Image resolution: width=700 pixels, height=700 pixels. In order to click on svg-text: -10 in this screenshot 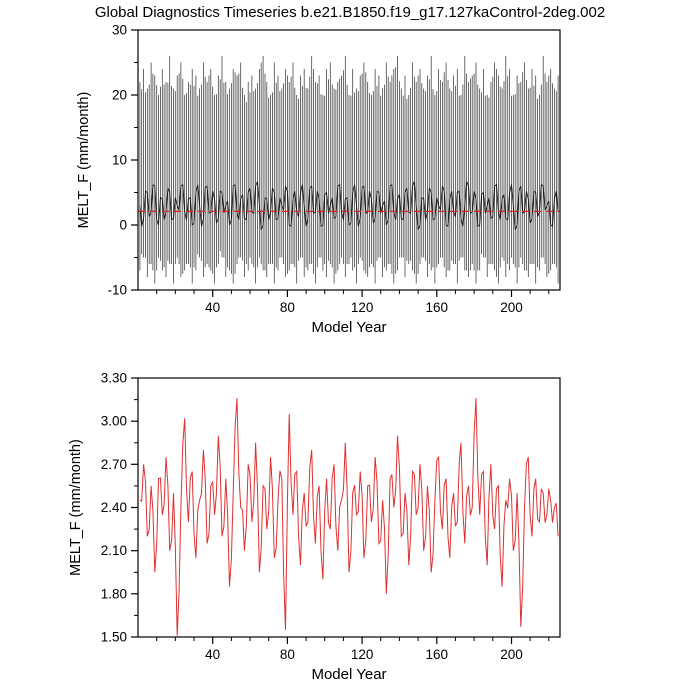, I will do `click(117, 290)`.